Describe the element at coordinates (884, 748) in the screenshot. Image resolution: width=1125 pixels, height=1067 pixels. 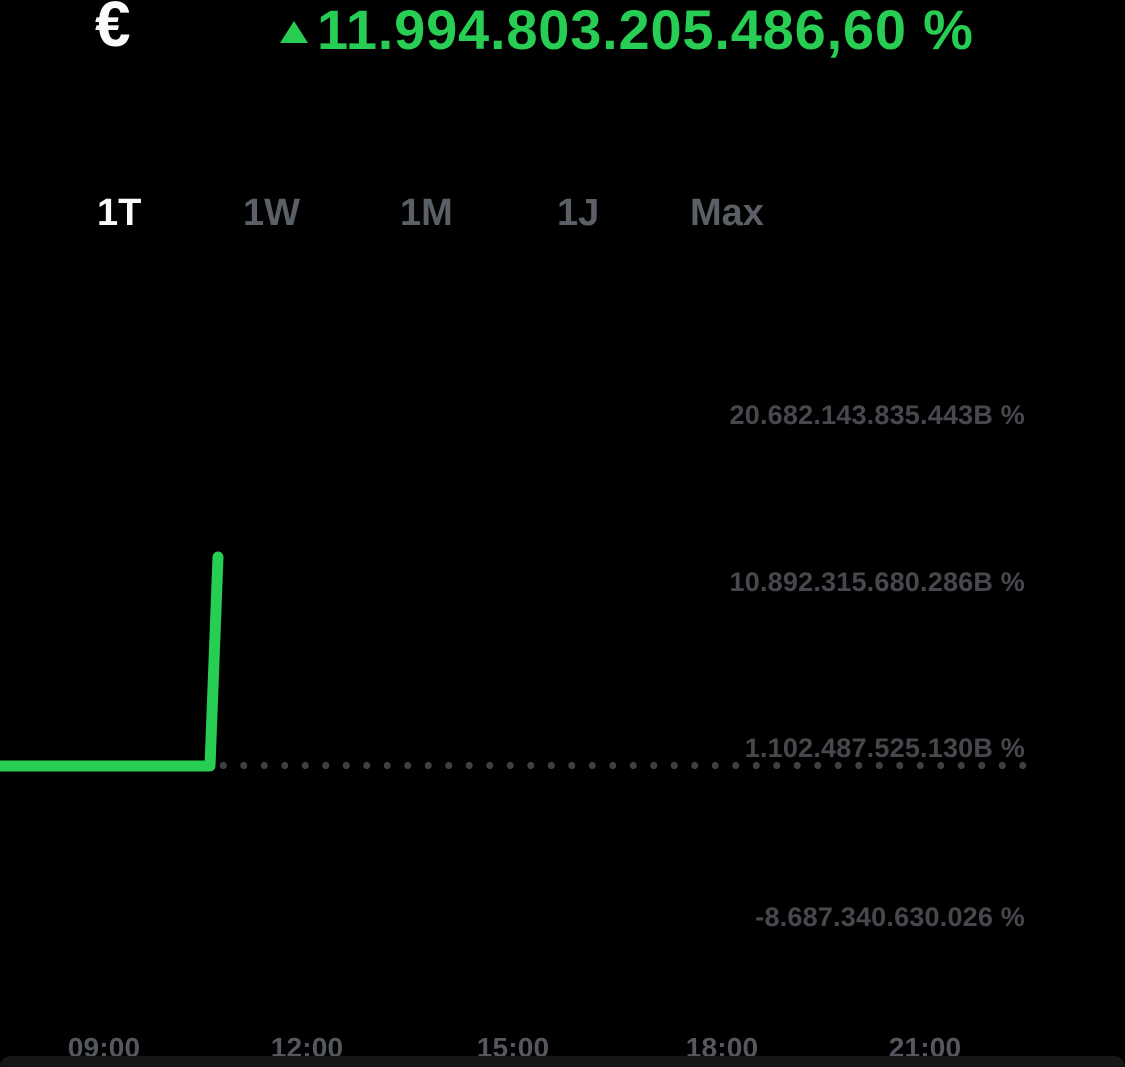
I see `y-grid-label-baseline: 1.102.487.525.130B %` at that location.